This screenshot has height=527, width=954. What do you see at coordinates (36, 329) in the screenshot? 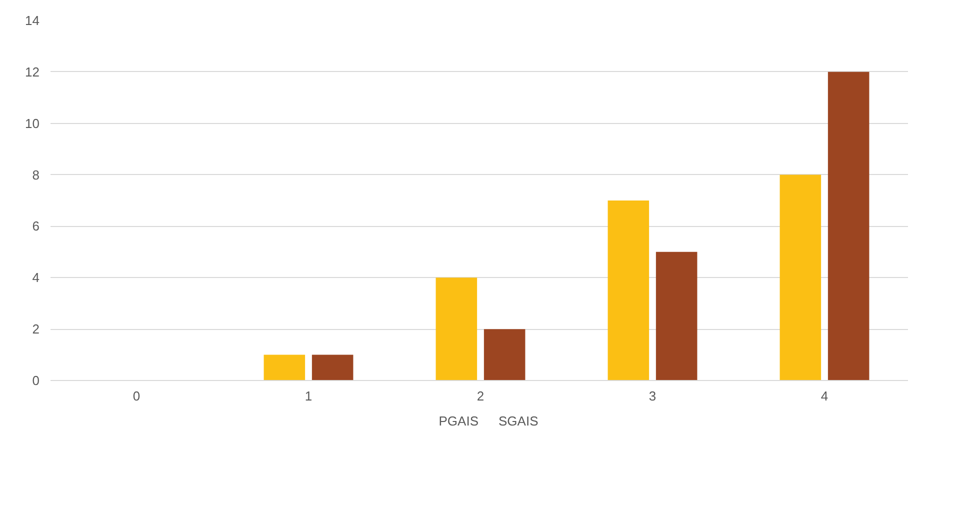
I see `y-tick-label: 2` at bounding box center [36, 329].